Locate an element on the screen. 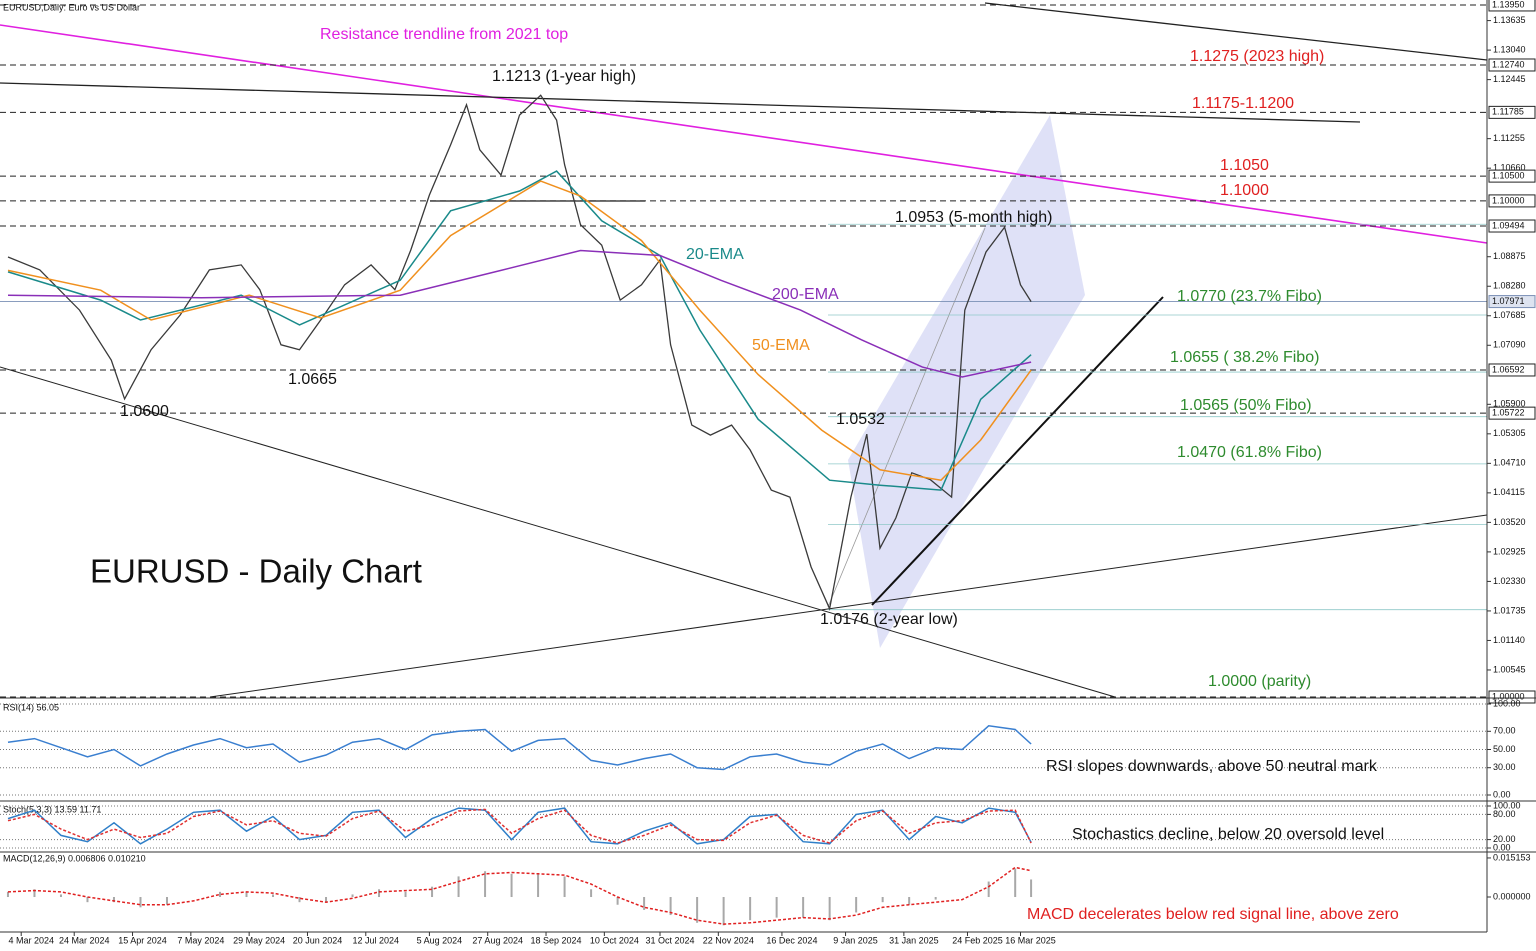  annotation: 1.0770 (23.7% Fibo) is located at coordinates (1249, 296).